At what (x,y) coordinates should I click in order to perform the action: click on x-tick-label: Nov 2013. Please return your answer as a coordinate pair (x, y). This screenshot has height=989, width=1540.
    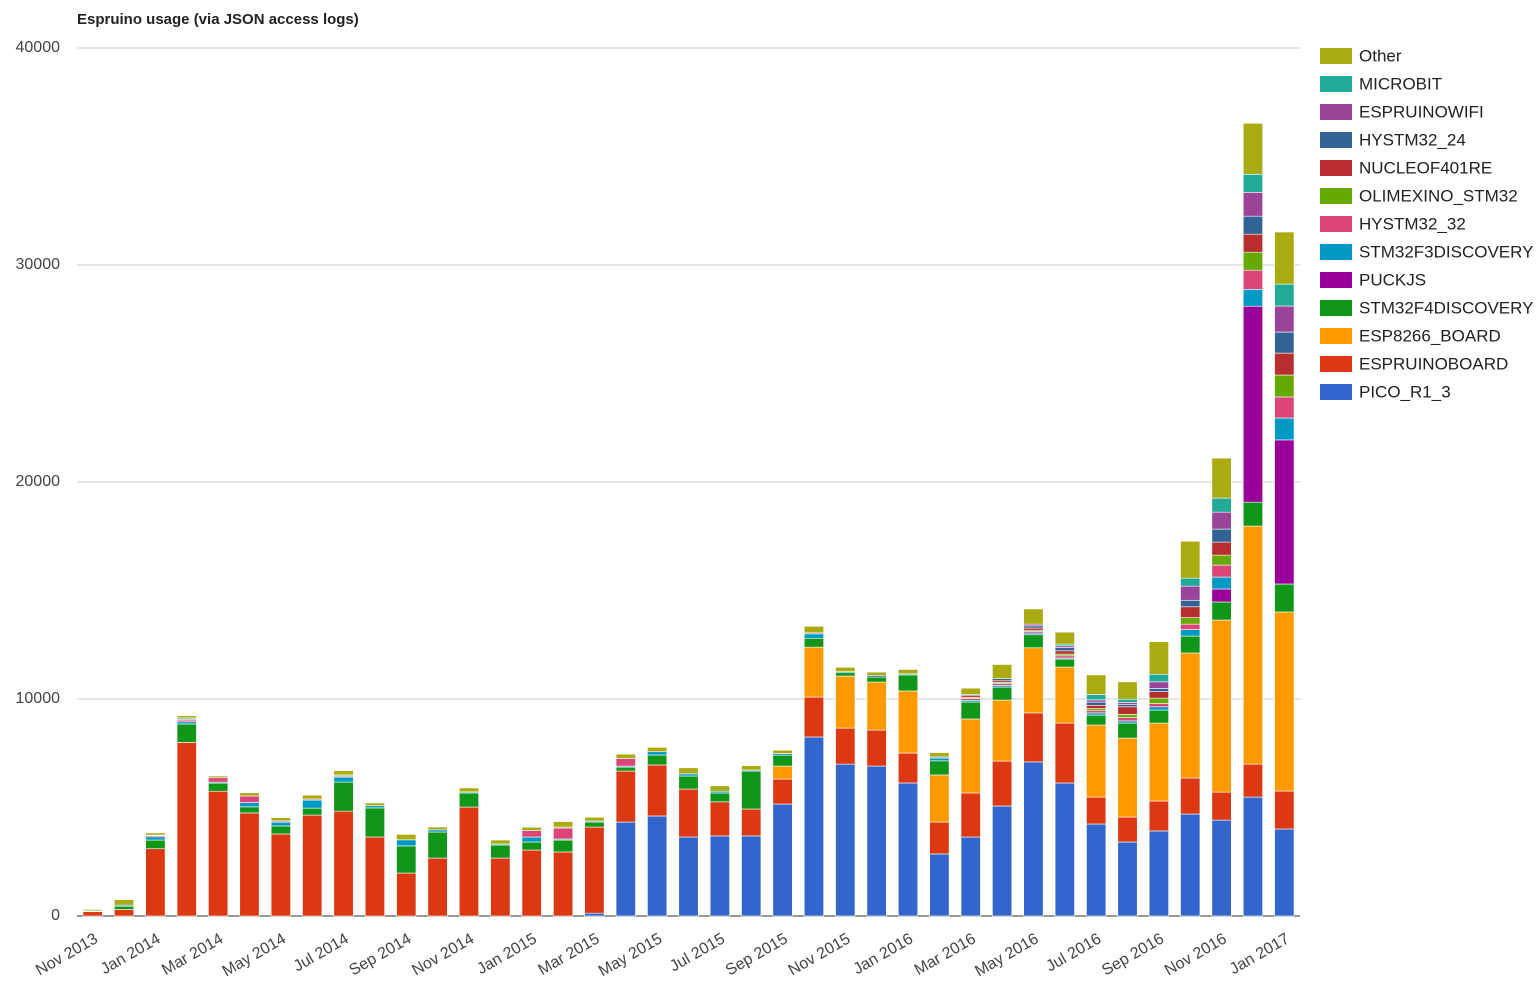
    Looking at the image, I should click on (67, 954).